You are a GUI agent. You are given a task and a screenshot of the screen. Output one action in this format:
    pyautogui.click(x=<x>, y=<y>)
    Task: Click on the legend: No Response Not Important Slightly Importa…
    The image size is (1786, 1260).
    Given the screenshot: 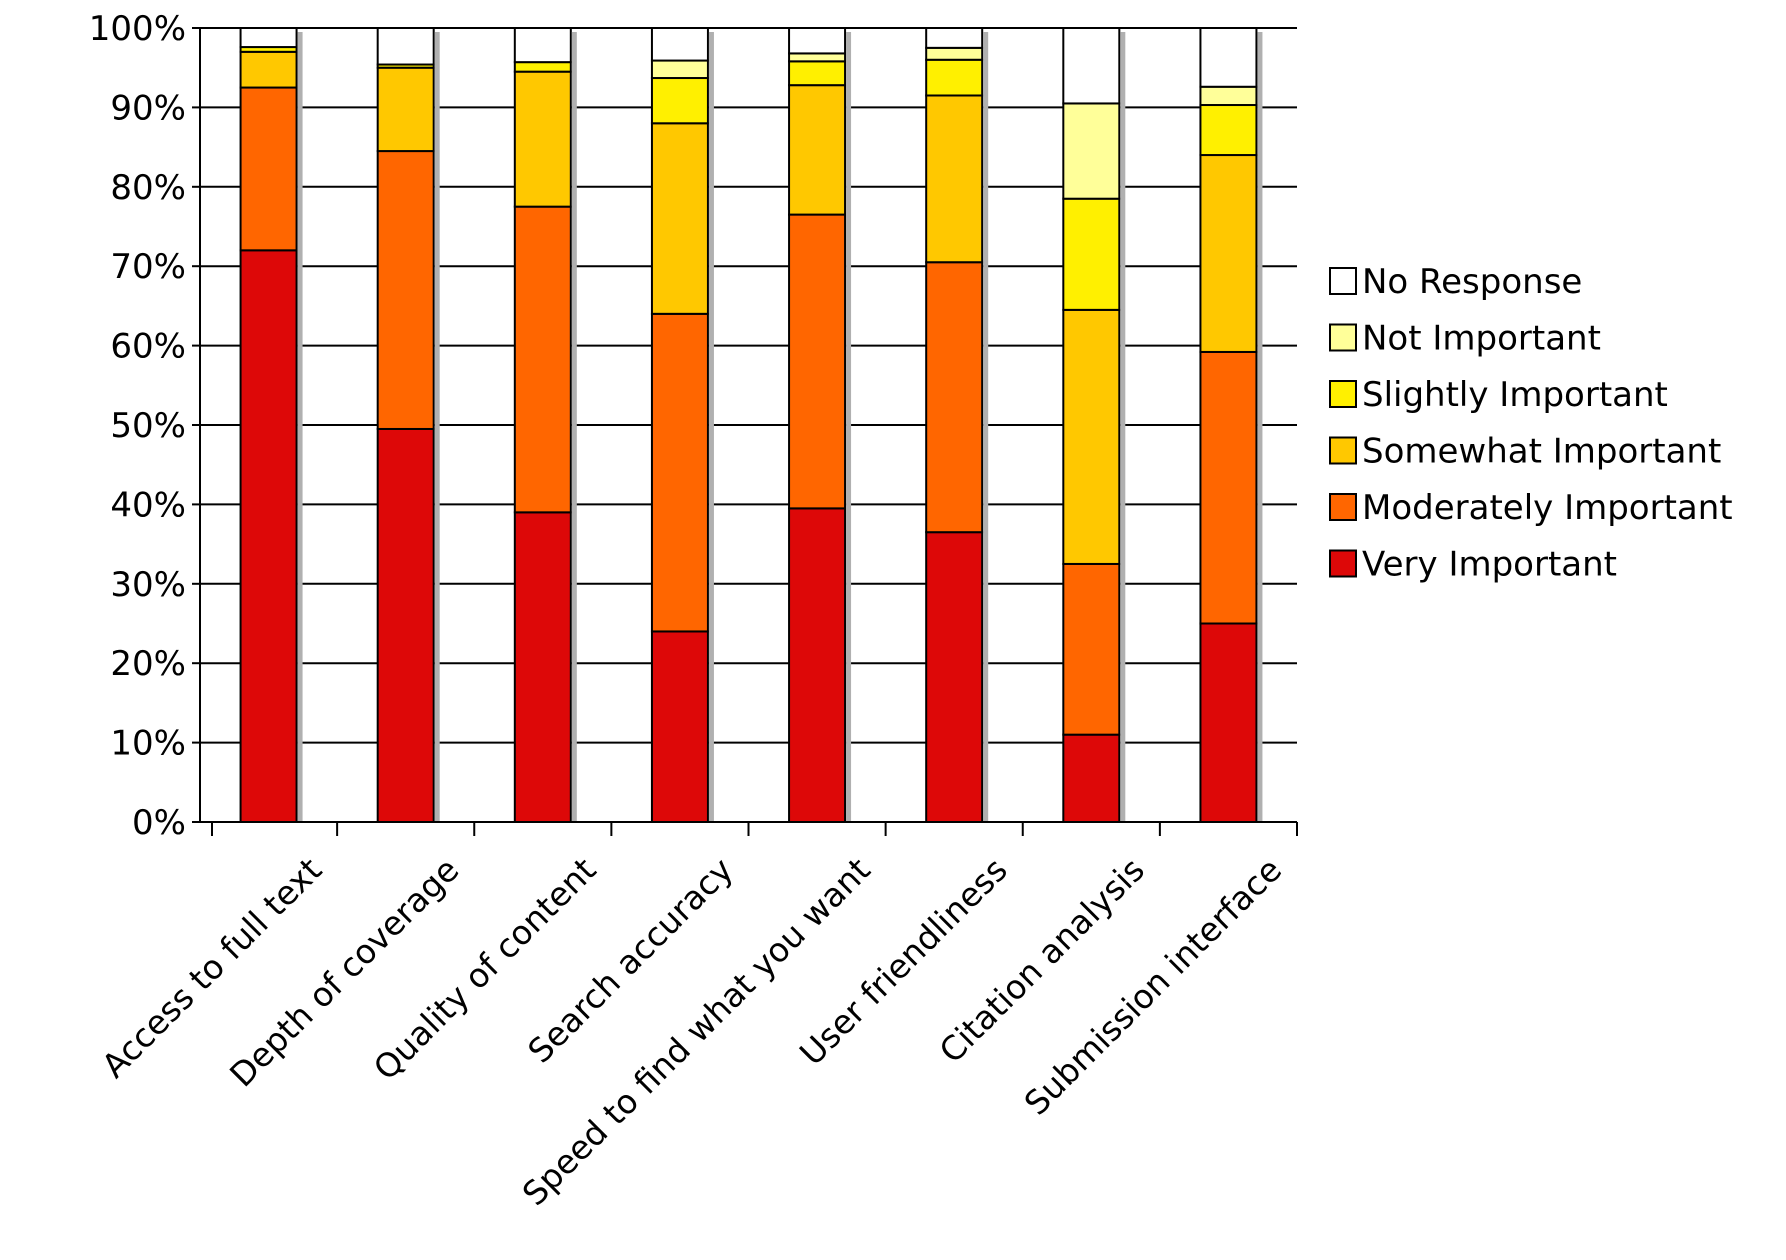 What is the action you would take?
    pyautogui.click(x=1531, y=423)
    